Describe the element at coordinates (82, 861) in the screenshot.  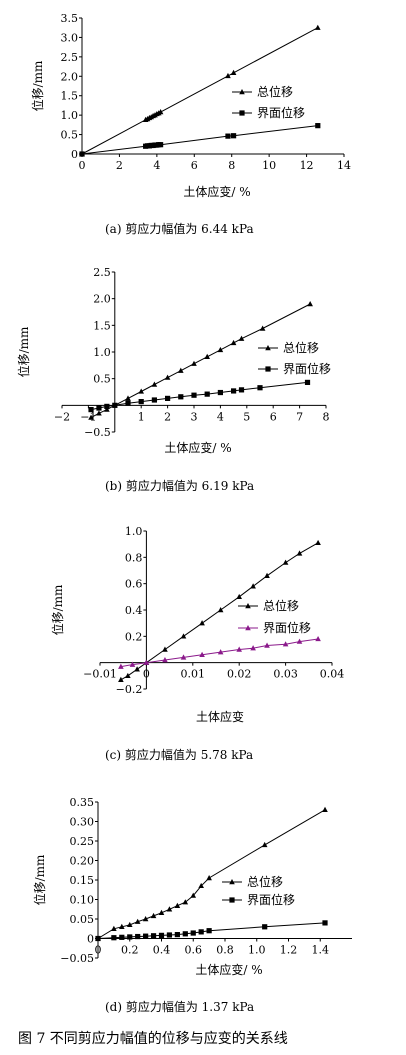
I see `y-tick-label-d: 0.20` at that location.